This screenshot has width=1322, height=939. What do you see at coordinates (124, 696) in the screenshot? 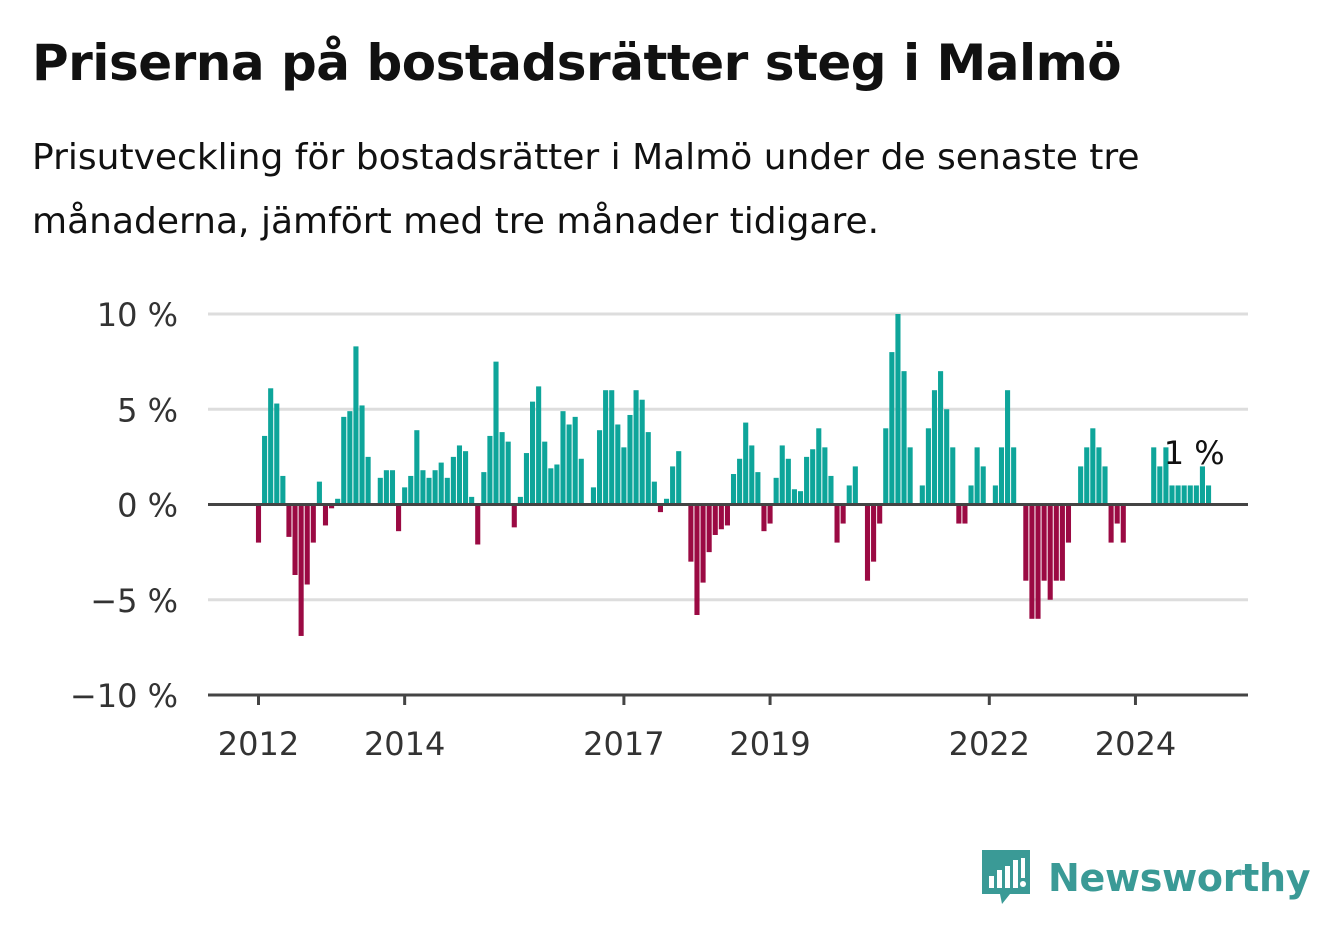
I see `y-tick-label: −10 %` at bounding box center [124, 696].